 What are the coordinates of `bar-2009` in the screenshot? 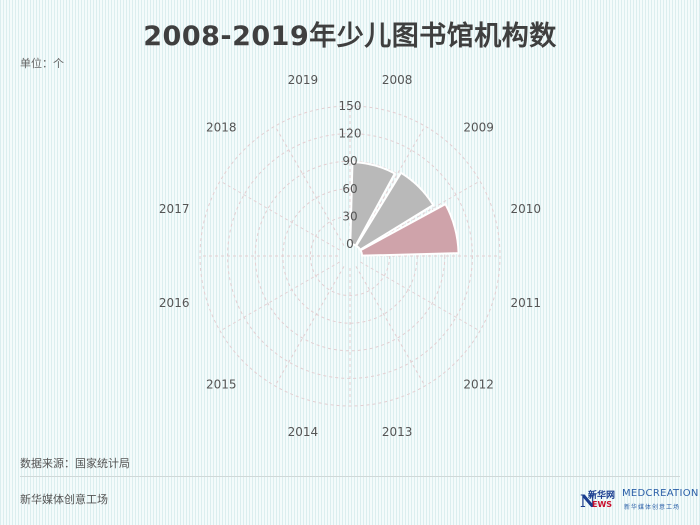 It's located at (395, 211).